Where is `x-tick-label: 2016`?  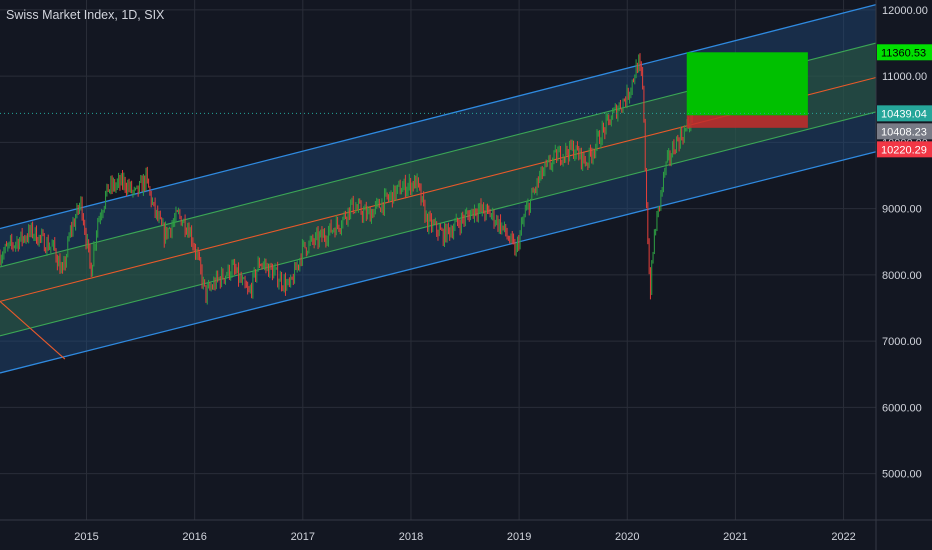 x-tick-label: 2016 is located at coordinates (194, 537).